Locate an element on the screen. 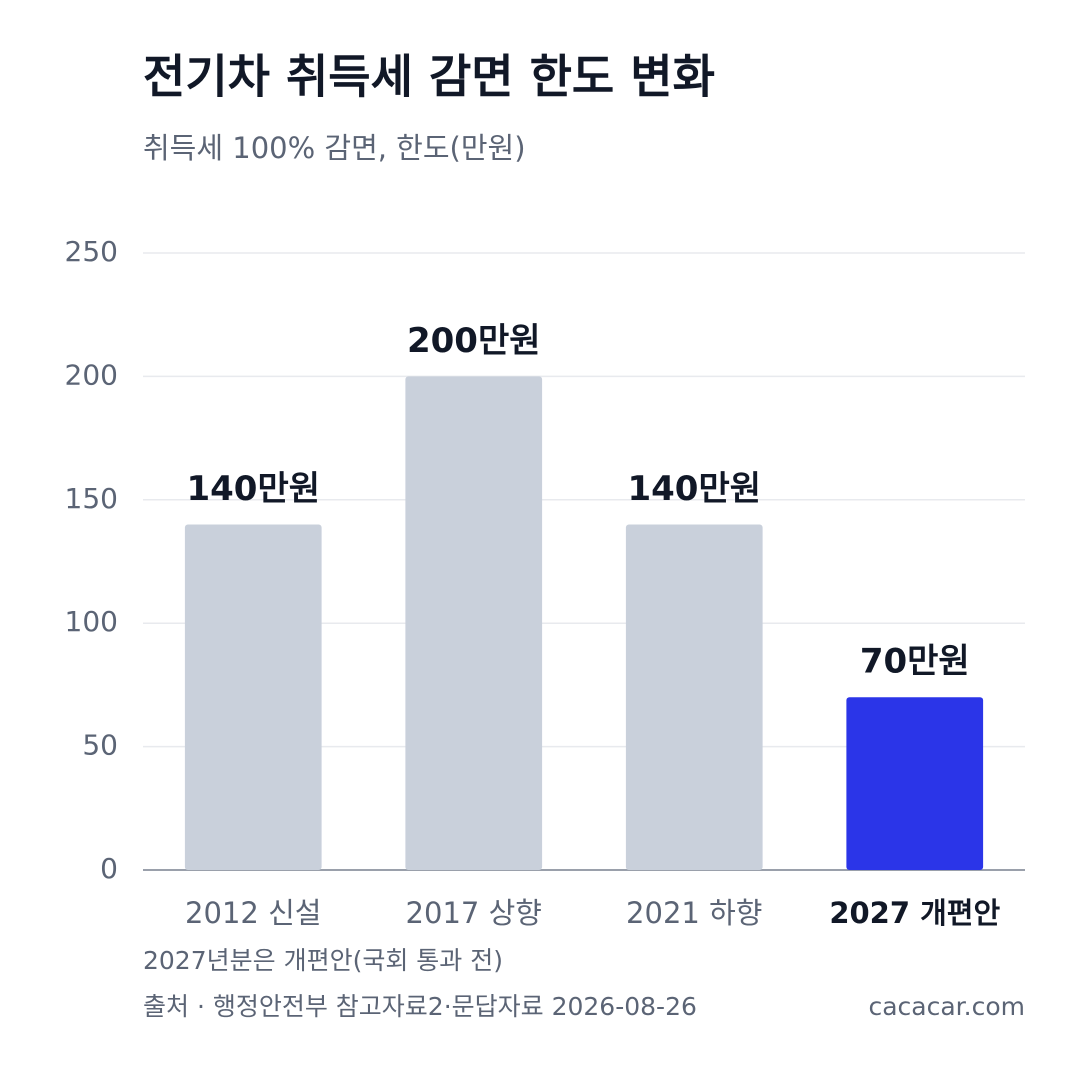 Image resolution: width=1080 pixels, height=1080 pixels. source: 출처 · 행정안전부 참고자료2·문답자료 2026-08-26 is located at coordinates (420, 1006).